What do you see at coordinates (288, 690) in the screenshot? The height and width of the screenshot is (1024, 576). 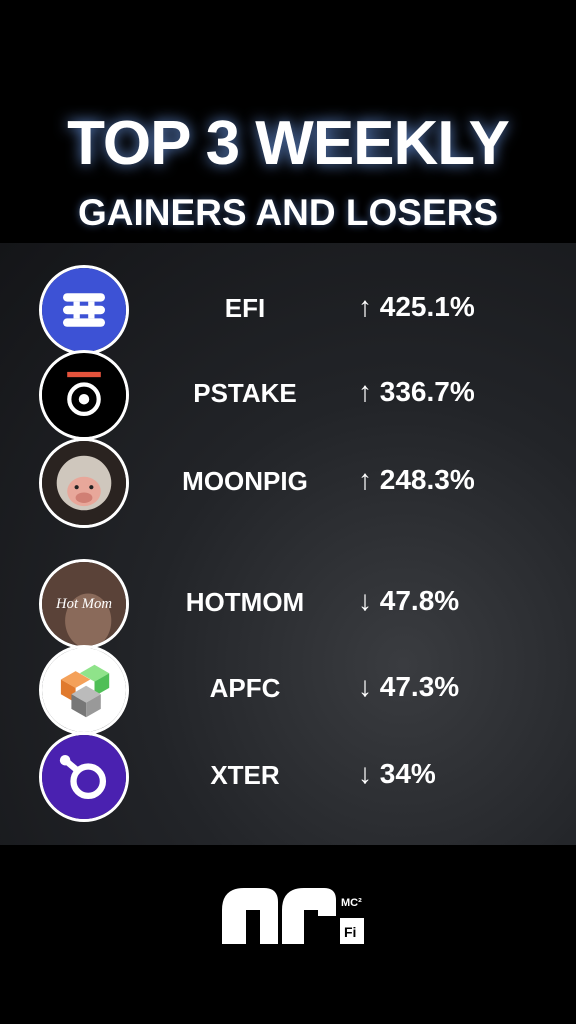 I see `token-row: APFC ↓ 47.3%` at bounding box center [288, 690].